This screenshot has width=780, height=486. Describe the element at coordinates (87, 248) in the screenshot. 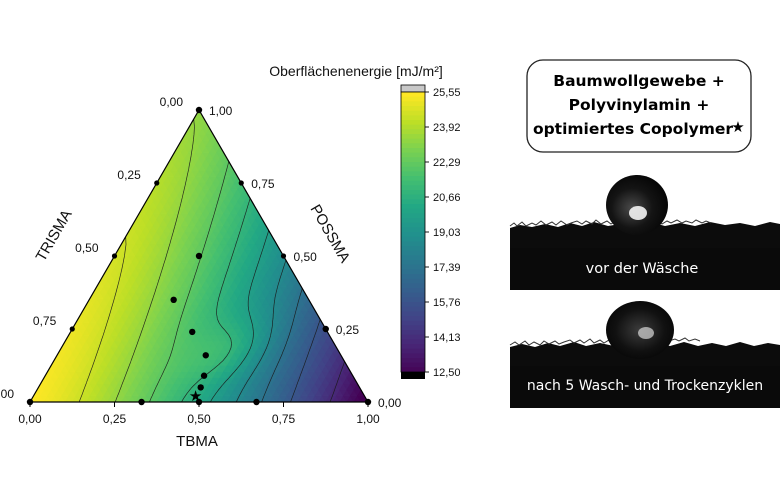

I see `tick-label-trisma: 0,50` at that location.